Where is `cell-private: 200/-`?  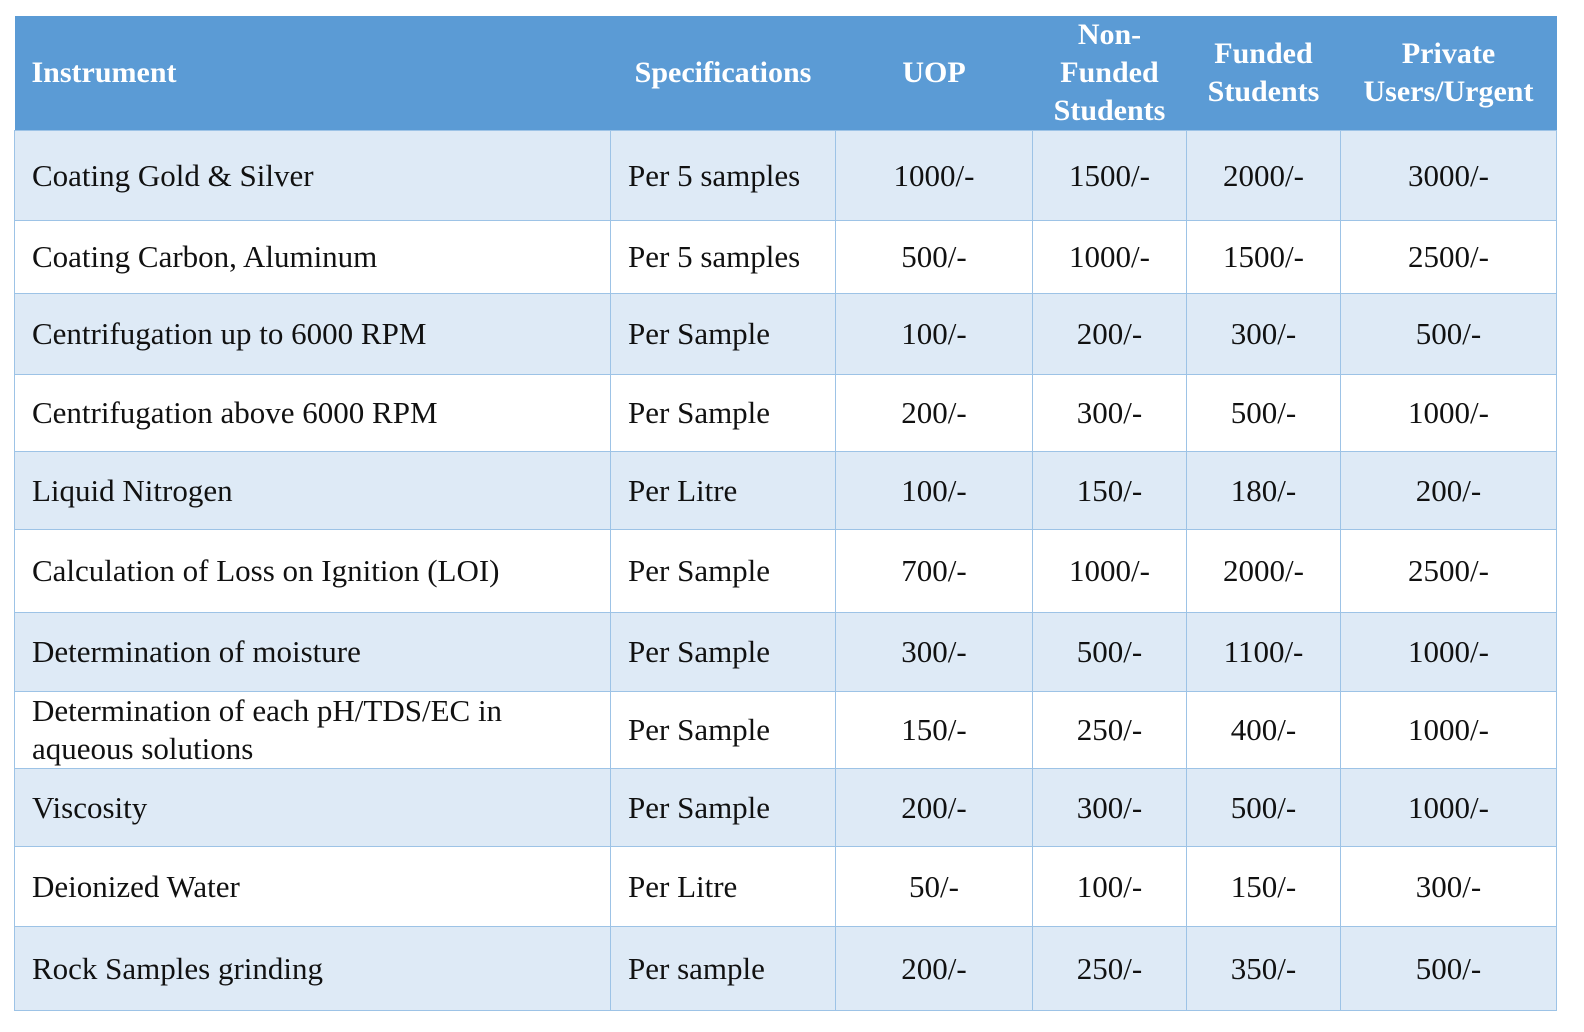
cell-private: 200/- is located at coordinates (1448, 490).